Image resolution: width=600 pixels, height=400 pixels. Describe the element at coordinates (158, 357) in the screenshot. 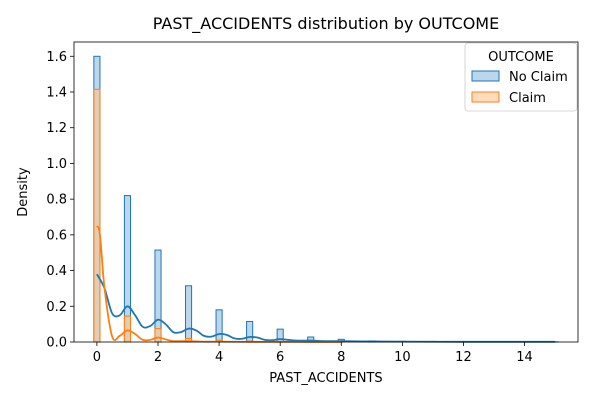

I see `x-tick-label: 2` at that location.